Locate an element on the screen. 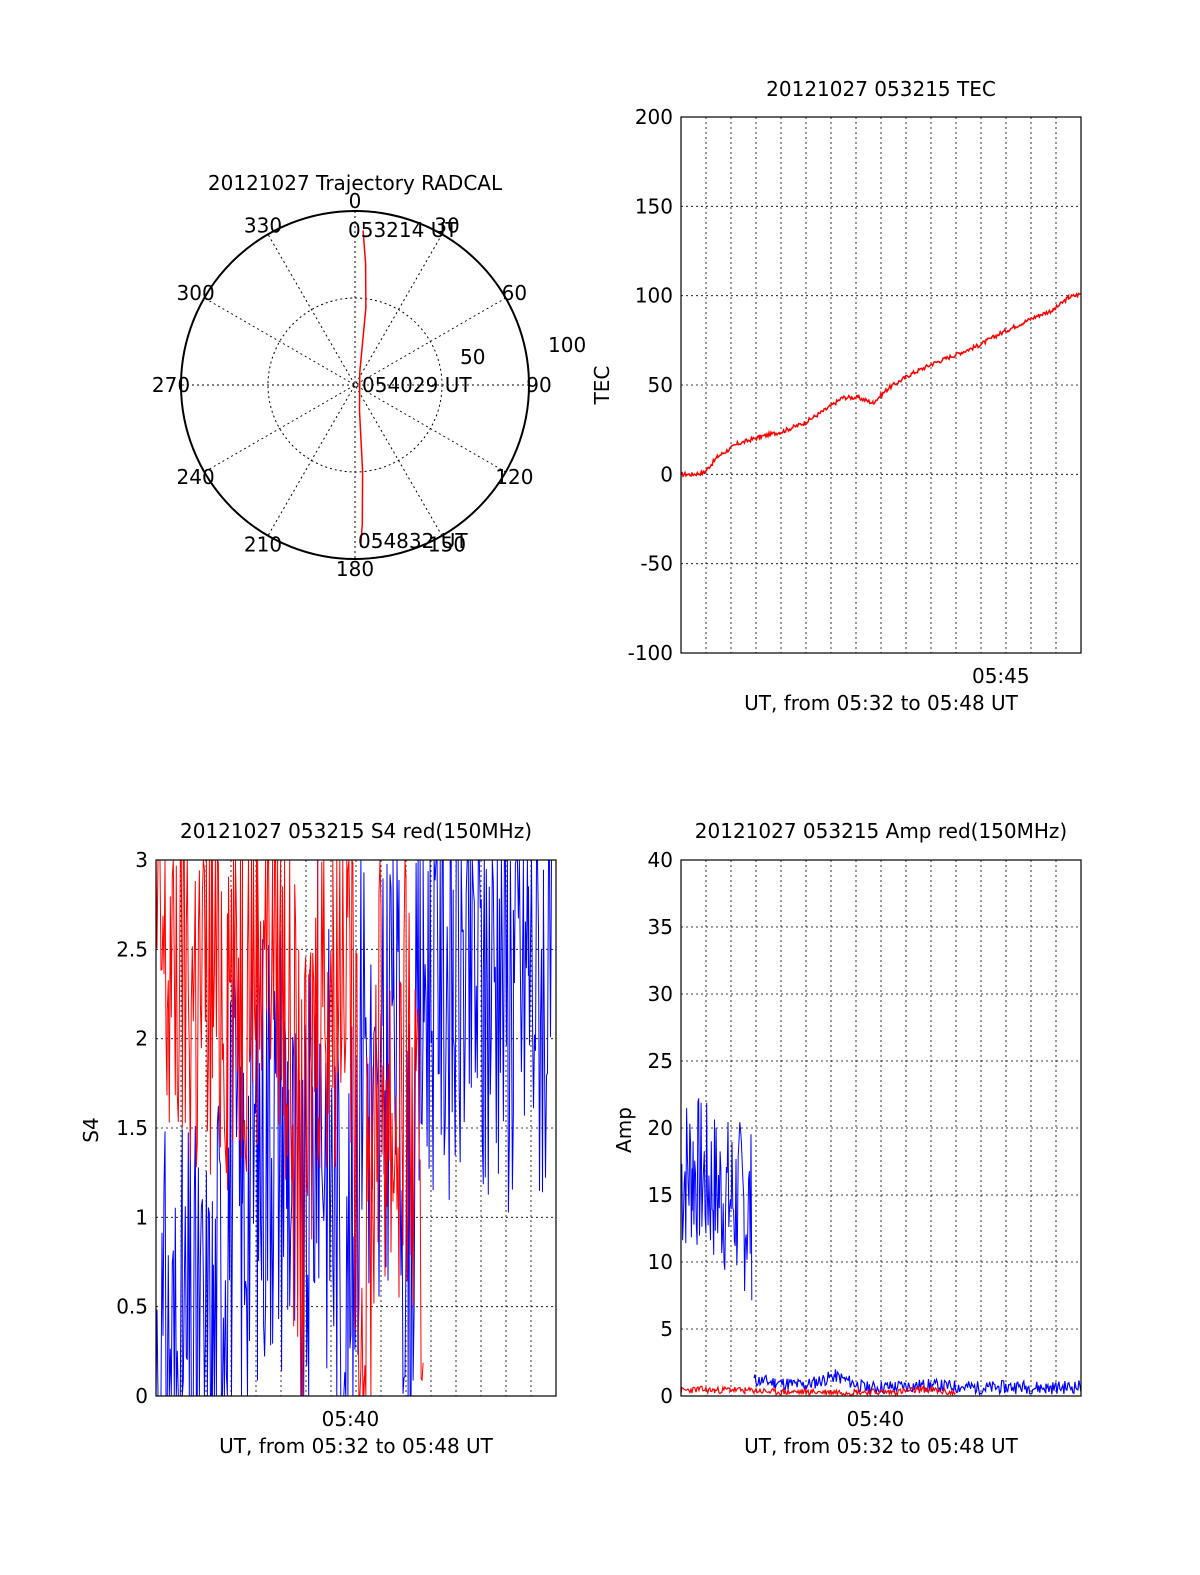  amp-y-tick-label: 20 is located at coordinates (660, 1128).